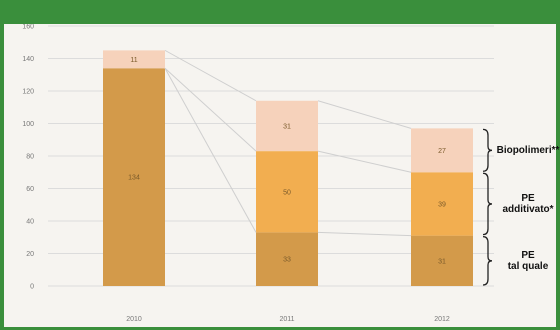 The height and width of the screenshot is (330, 560). I want to click on data-label: 134, so click(134, 178).